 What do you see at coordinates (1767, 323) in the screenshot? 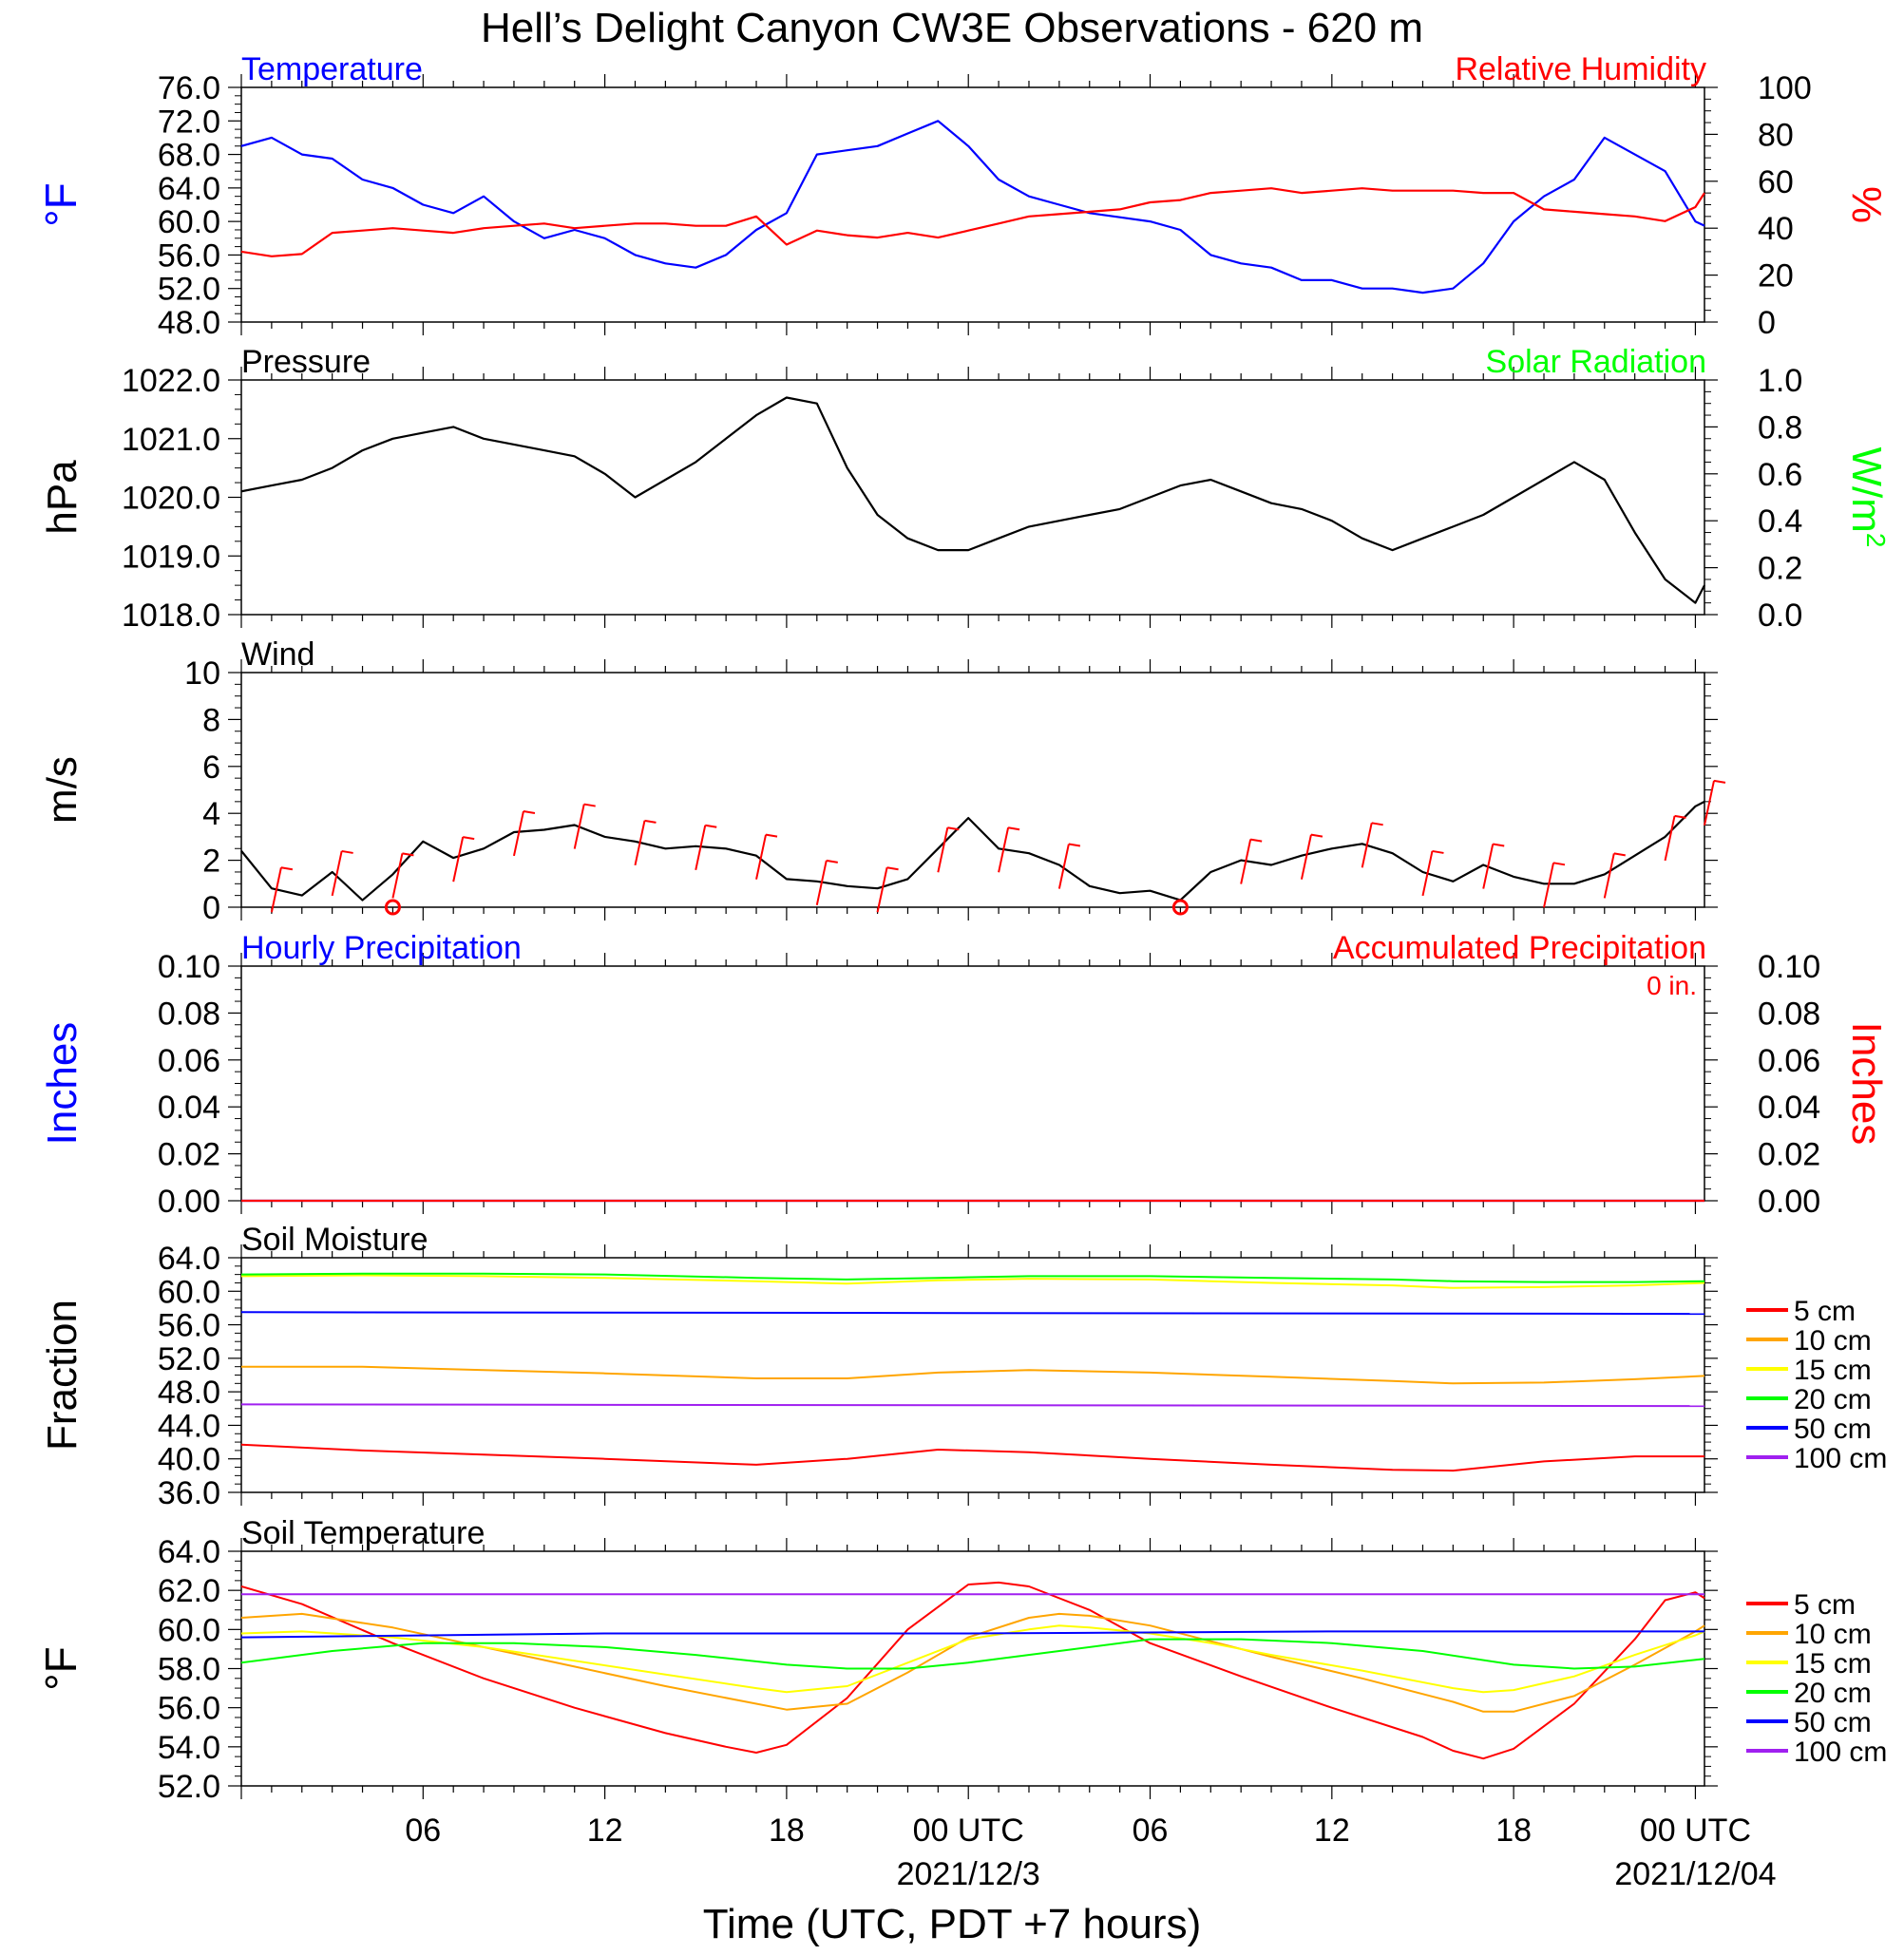
I see `y-tick-label-right: 0` at bounding box center [1767, 323].